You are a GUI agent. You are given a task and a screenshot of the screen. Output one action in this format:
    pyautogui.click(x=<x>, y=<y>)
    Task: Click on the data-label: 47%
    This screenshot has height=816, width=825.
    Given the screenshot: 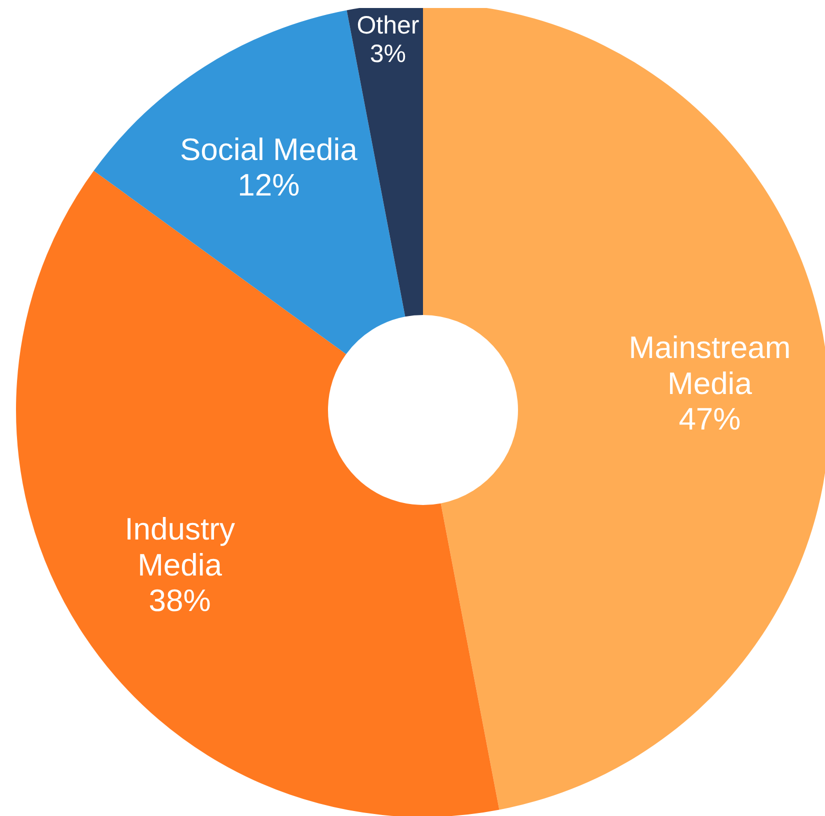 What is the action you would take?
    pyautogui.click(x=709, y=418)
    